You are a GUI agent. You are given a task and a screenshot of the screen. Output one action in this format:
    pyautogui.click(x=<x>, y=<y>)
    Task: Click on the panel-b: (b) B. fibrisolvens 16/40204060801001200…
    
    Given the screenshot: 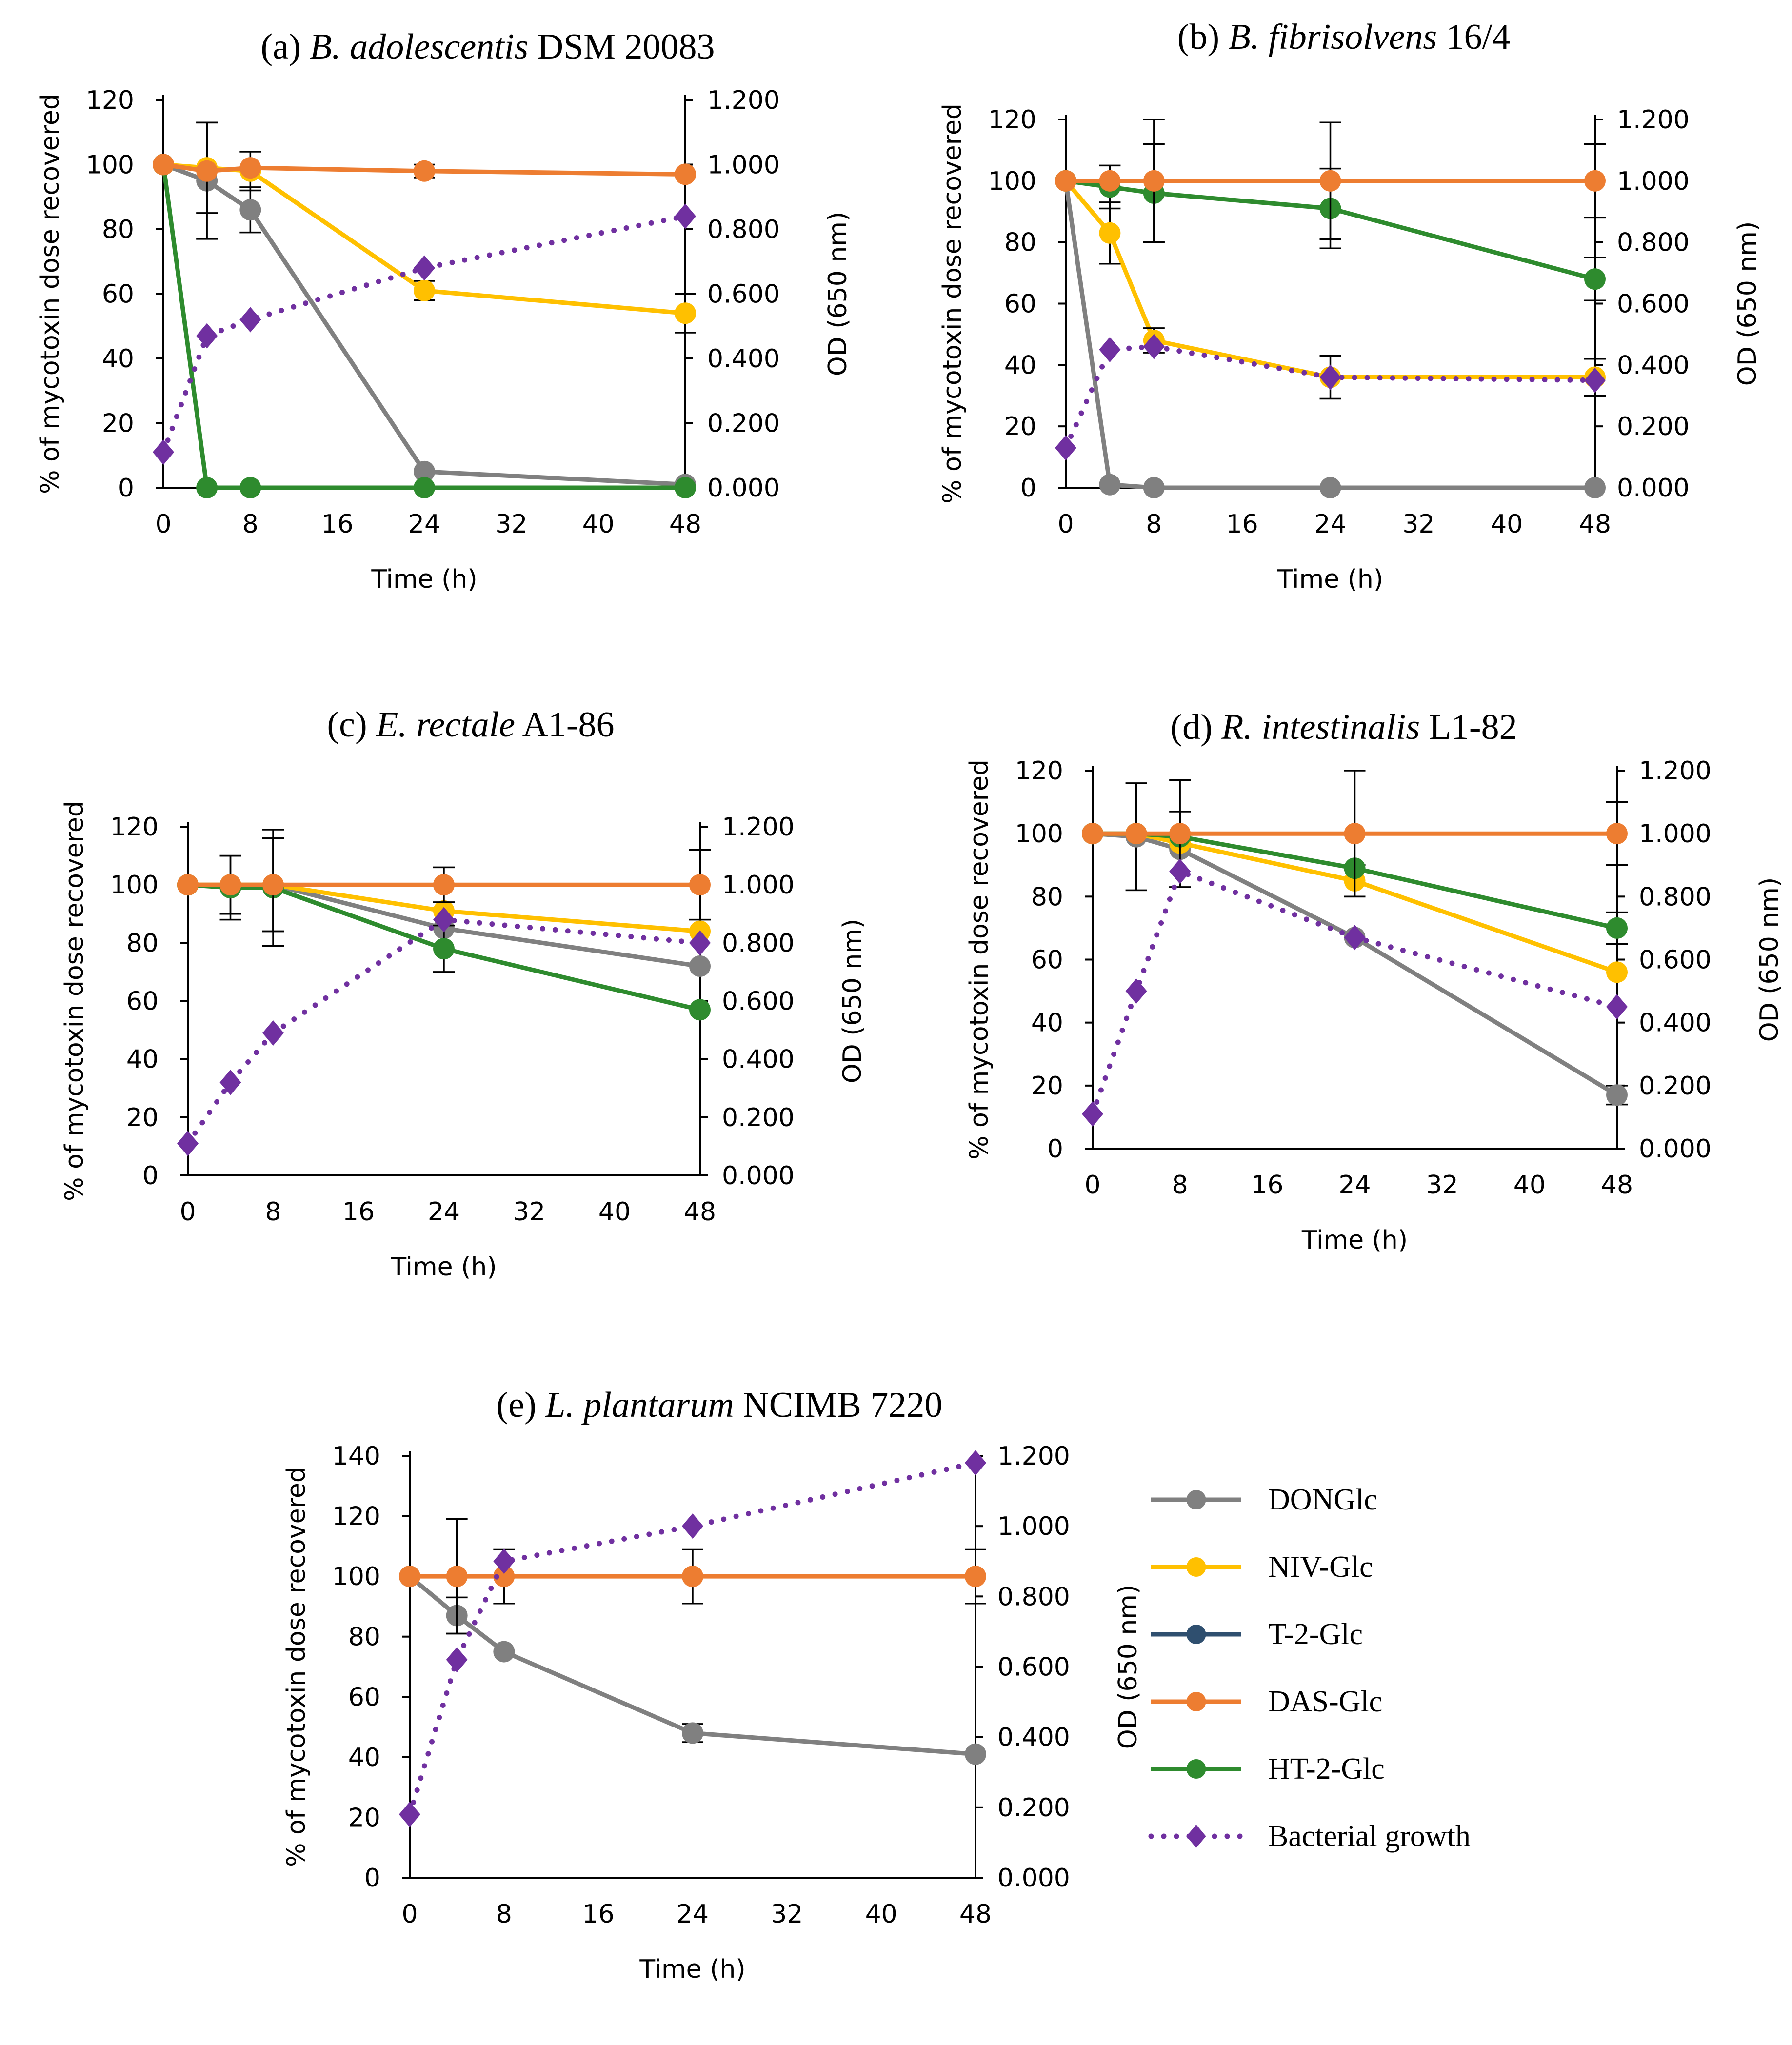 What is the action you would take?
    pyautogui.click(x=1350, y=305)
    